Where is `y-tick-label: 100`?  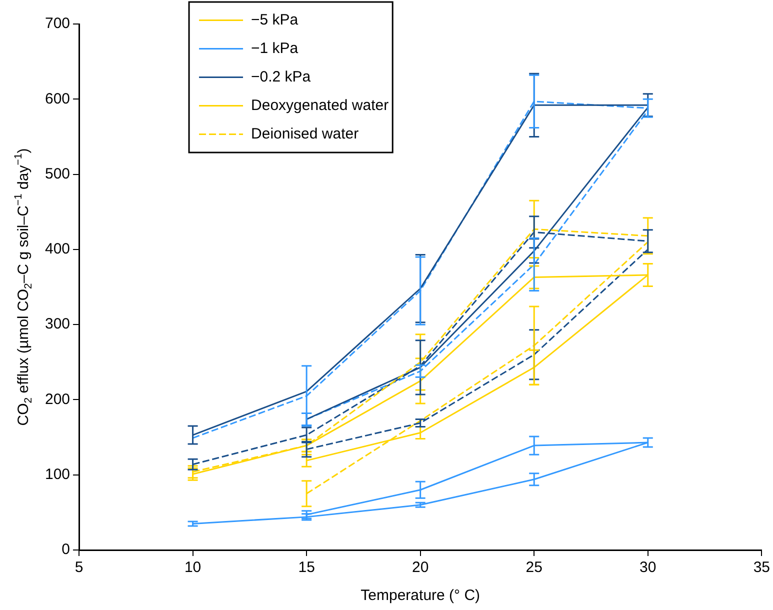
y-tick-label: 100 is located at coordinates (57, 474).